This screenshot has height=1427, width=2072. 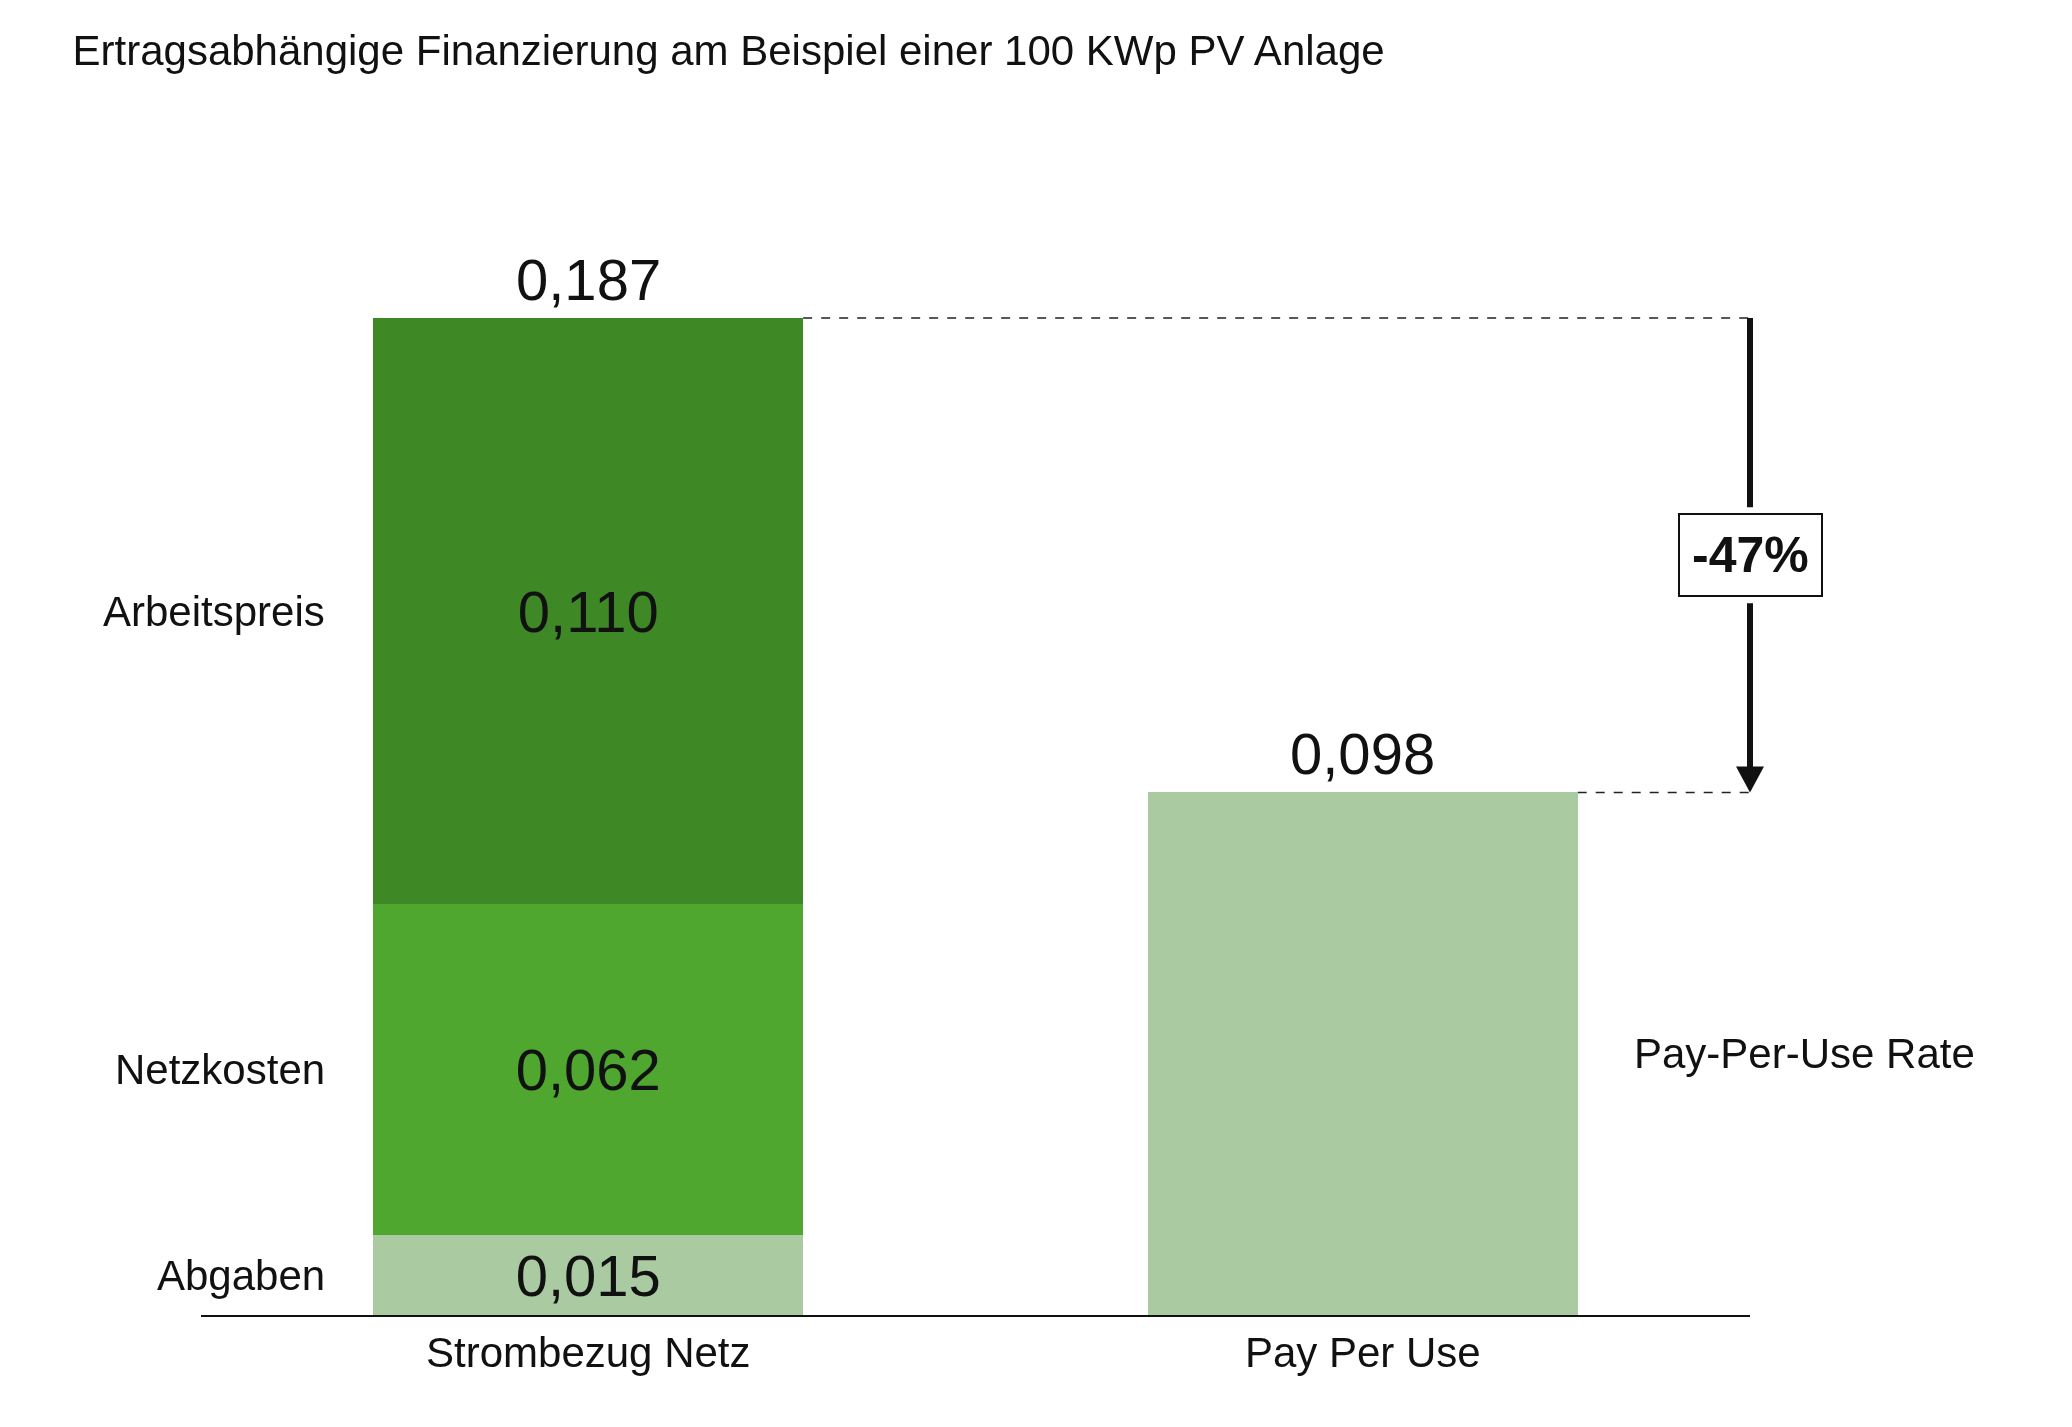 I want to click on x-tick-label: Pay Per Use, so click(x=1362, y=1353).